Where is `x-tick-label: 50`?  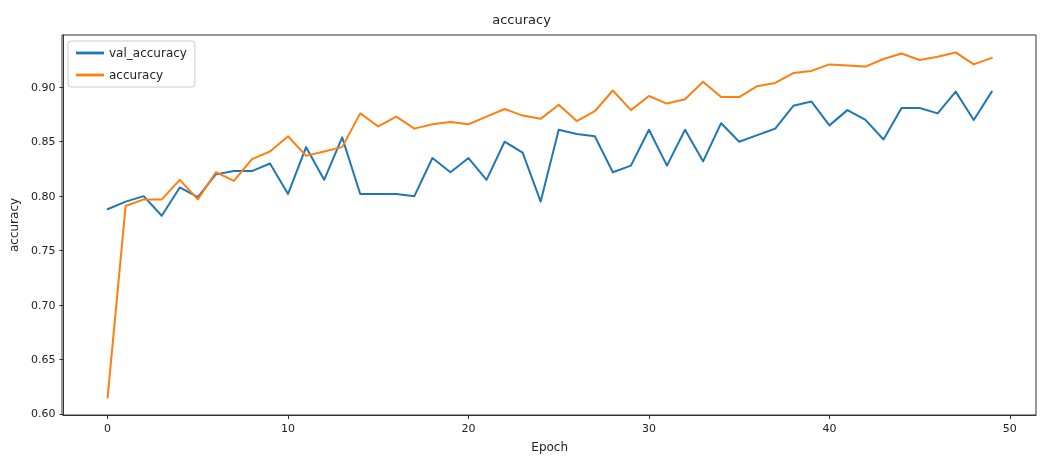
x-tick-label: 50 is located at coordinates (1009, 428).